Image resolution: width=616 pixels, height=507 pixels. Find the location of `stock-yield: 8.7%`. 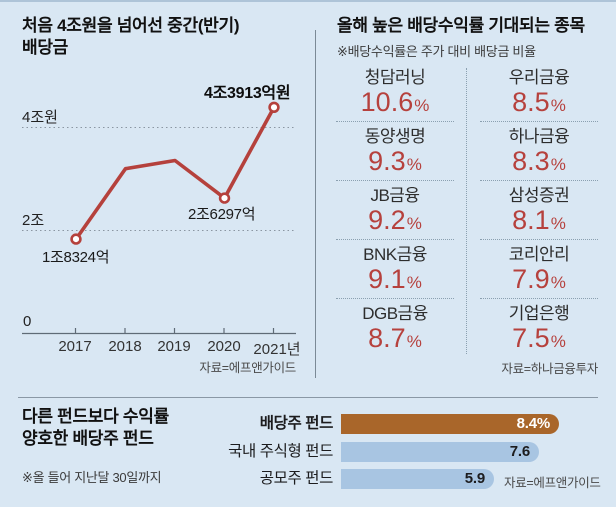

stock-yield: 8.7% is located at coordinates (395, 338).